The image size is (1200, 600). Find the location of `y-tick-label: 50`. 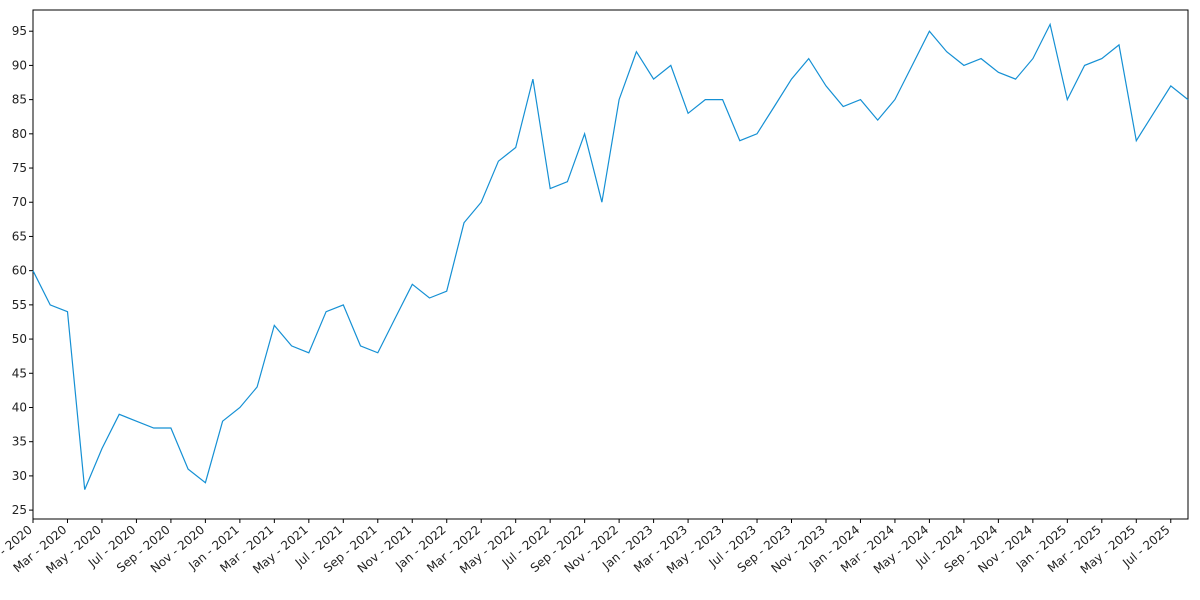

y-tick-label: 50 is located at coordinates (19, 339).